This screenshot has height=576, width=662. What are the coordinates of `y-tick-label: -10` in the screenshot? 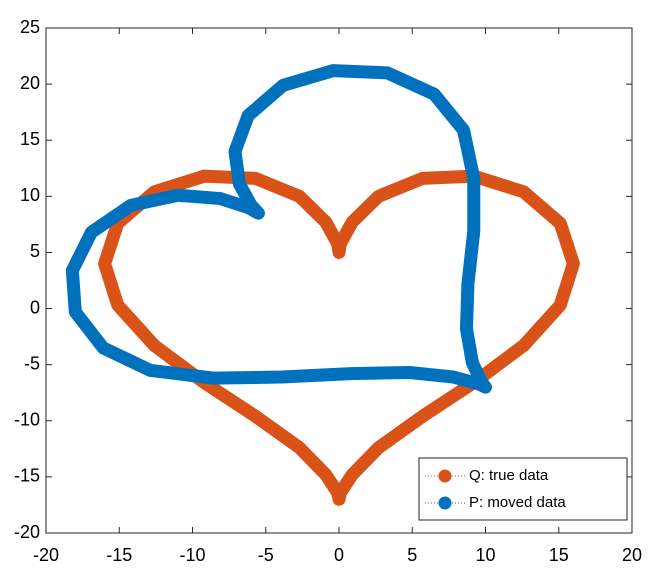 It's located at (27, 420).